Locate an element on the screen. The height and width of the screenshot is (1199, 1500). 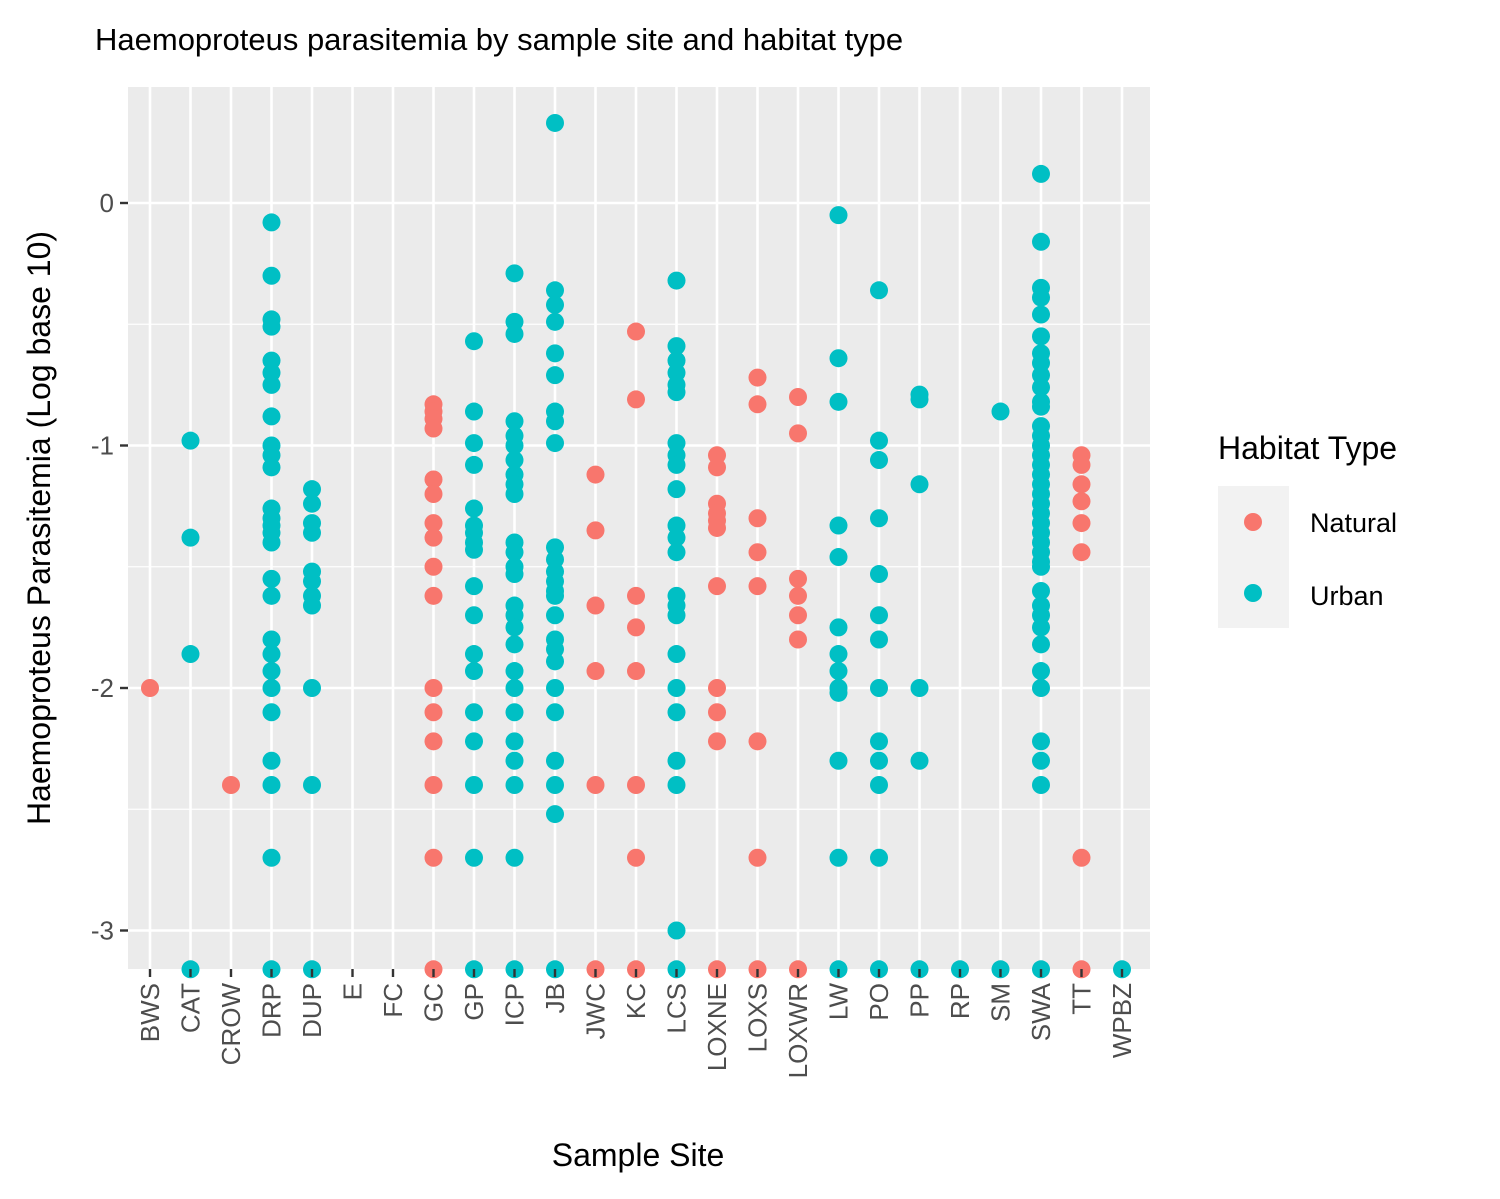
y-tick-label: -2 is located at coordinates (102, 688).